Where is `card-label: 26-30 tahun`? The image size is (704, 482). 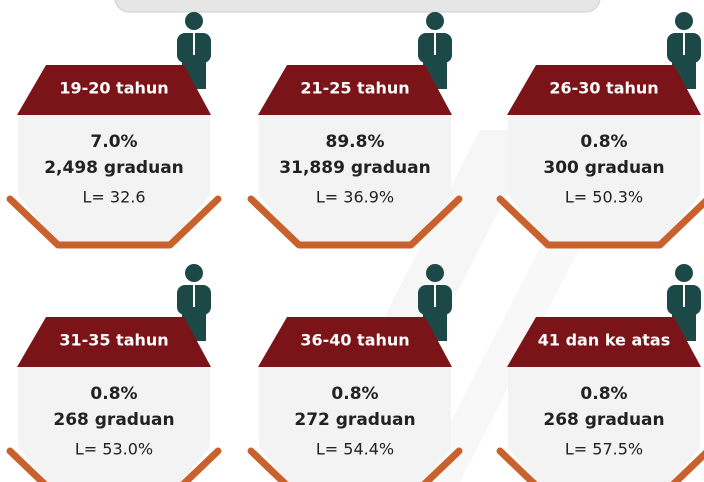
card-label: 26-30 tahun is located at coordinates (603, 88).